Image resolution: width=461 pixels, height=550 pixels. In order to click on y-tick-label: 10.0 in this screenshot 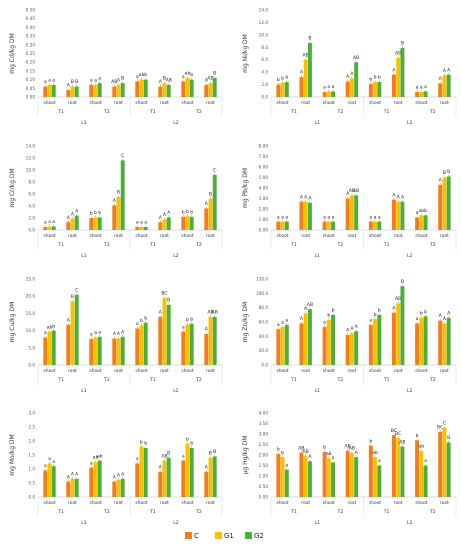, I will do `click(264, 34)`.